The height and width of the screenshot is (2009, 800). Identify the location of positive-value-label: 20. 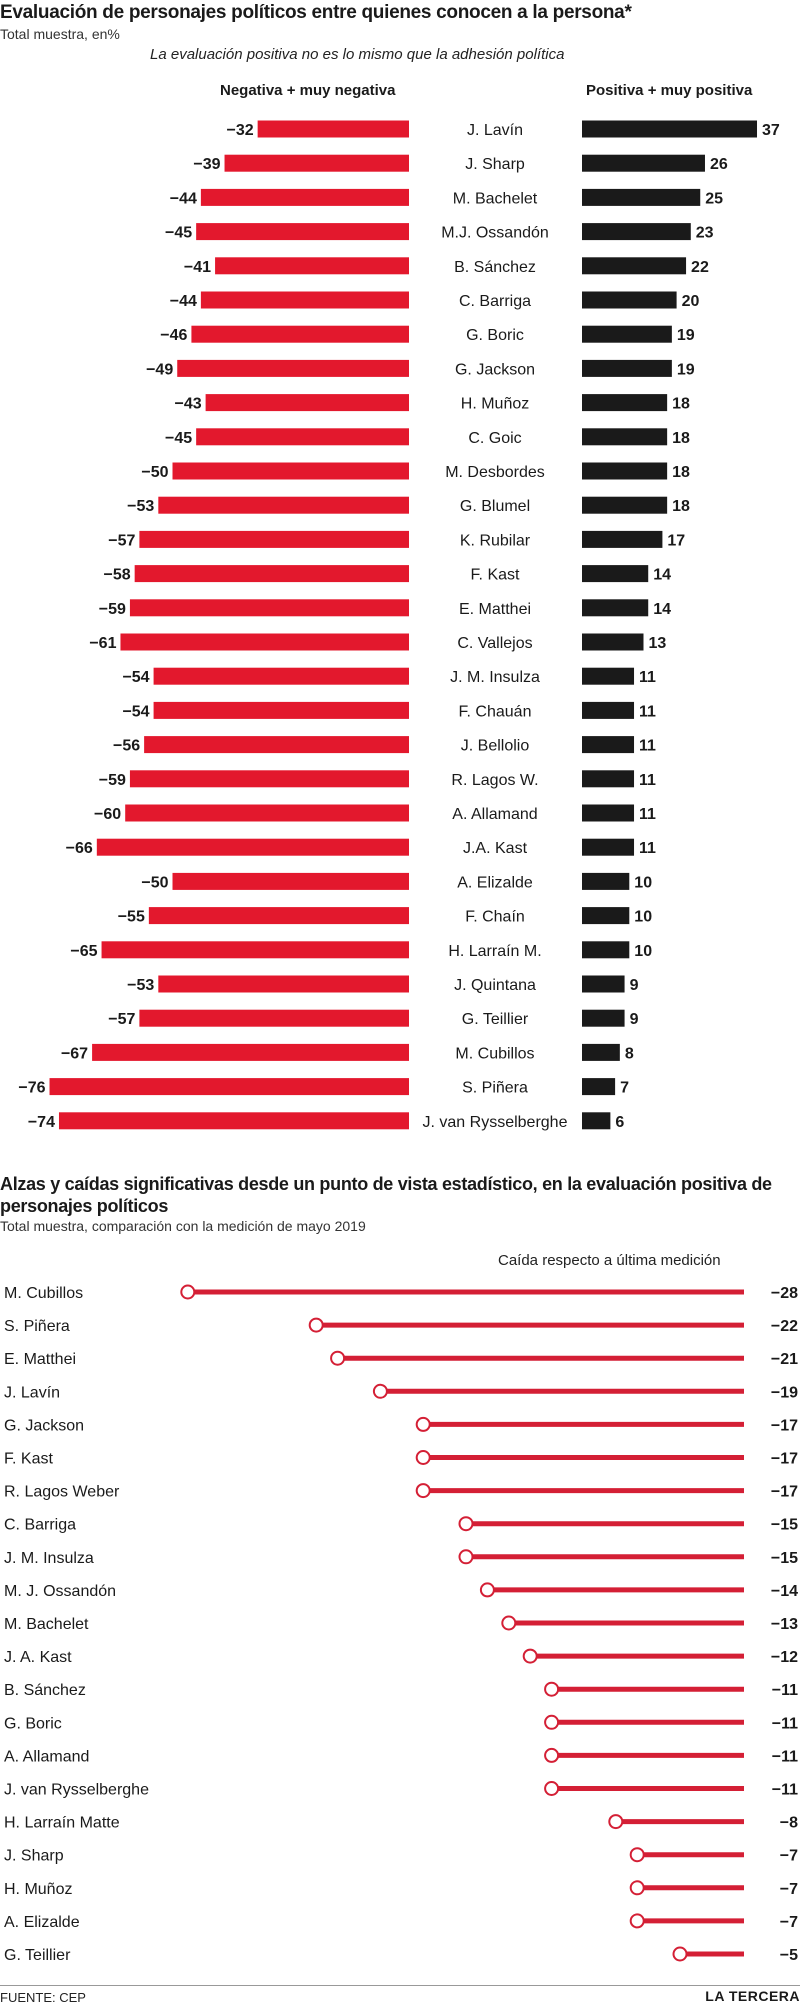
(691, 301).